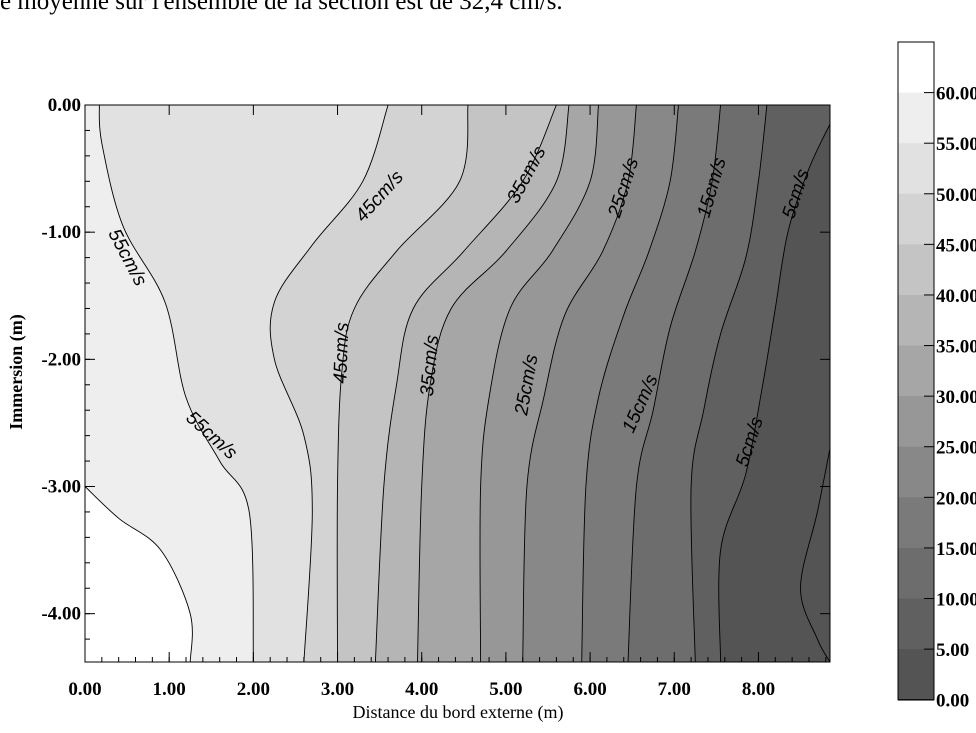  Describe the element at coordinates (956, 195) in the screenshot. I see `colorbar-label: 50.00` at that location.